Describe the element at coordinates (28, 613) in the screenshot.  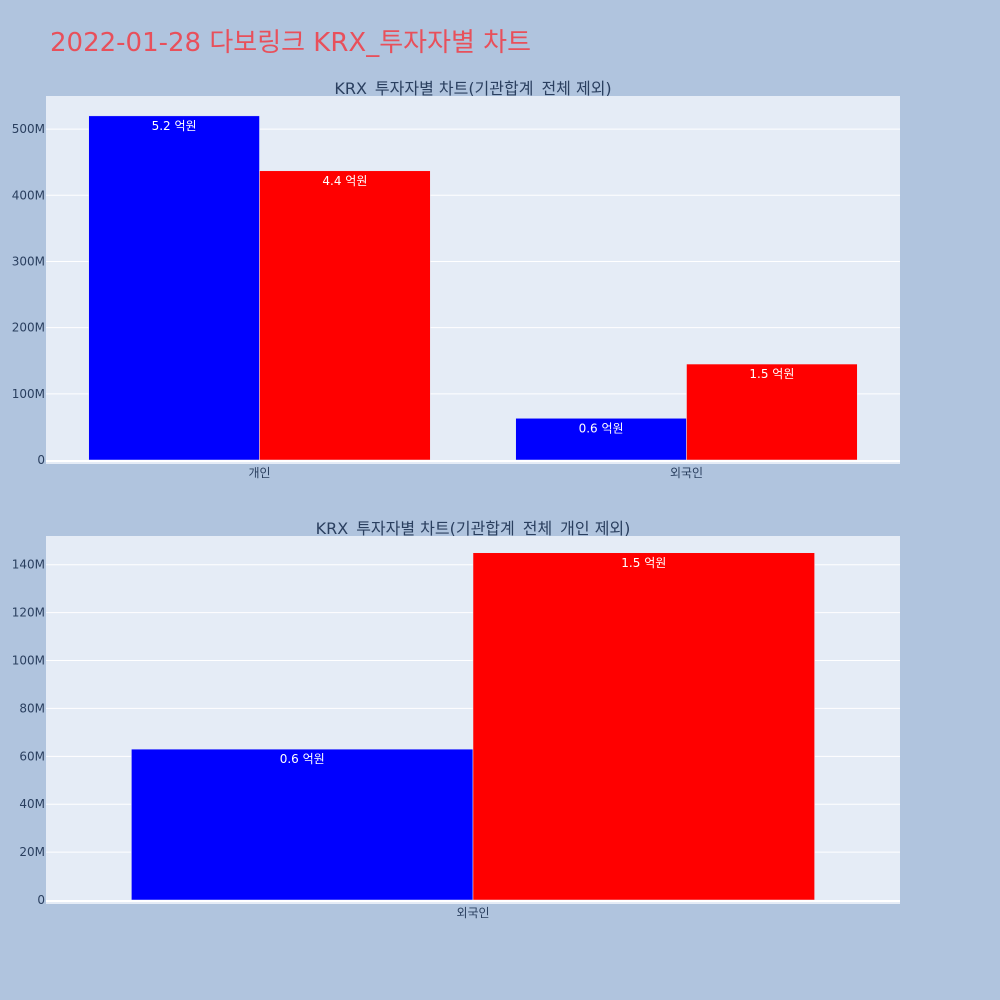
I see `y-tick-label: 120M` at that location.